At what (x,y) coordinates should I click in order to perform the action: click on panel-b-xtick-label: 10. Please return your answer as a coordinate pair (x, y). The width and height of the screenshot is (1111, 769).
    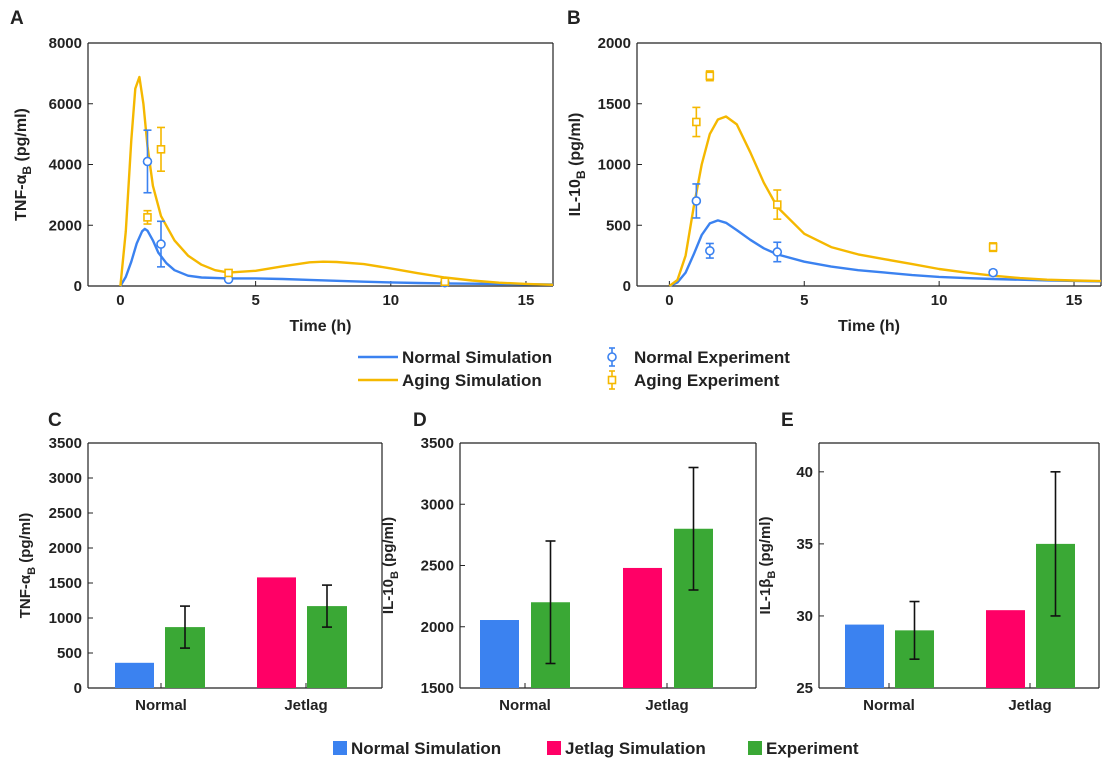
    Looking at the image, I should click on (939, 300).